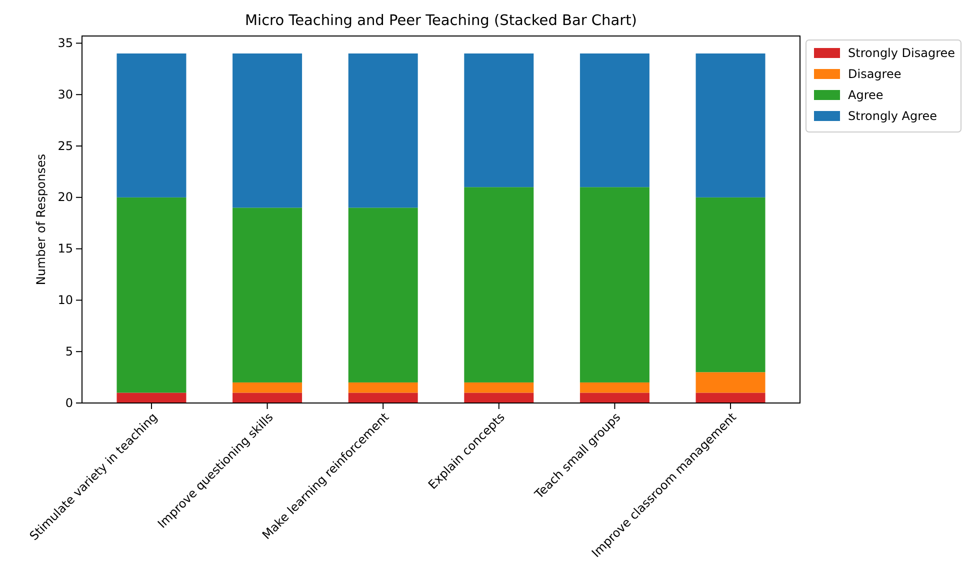 The image size is (967, 583). What do you see at coordinates (65, 197) in the screenshot?
I see `y-tick-label: 20` at bounding box center [65, 197].